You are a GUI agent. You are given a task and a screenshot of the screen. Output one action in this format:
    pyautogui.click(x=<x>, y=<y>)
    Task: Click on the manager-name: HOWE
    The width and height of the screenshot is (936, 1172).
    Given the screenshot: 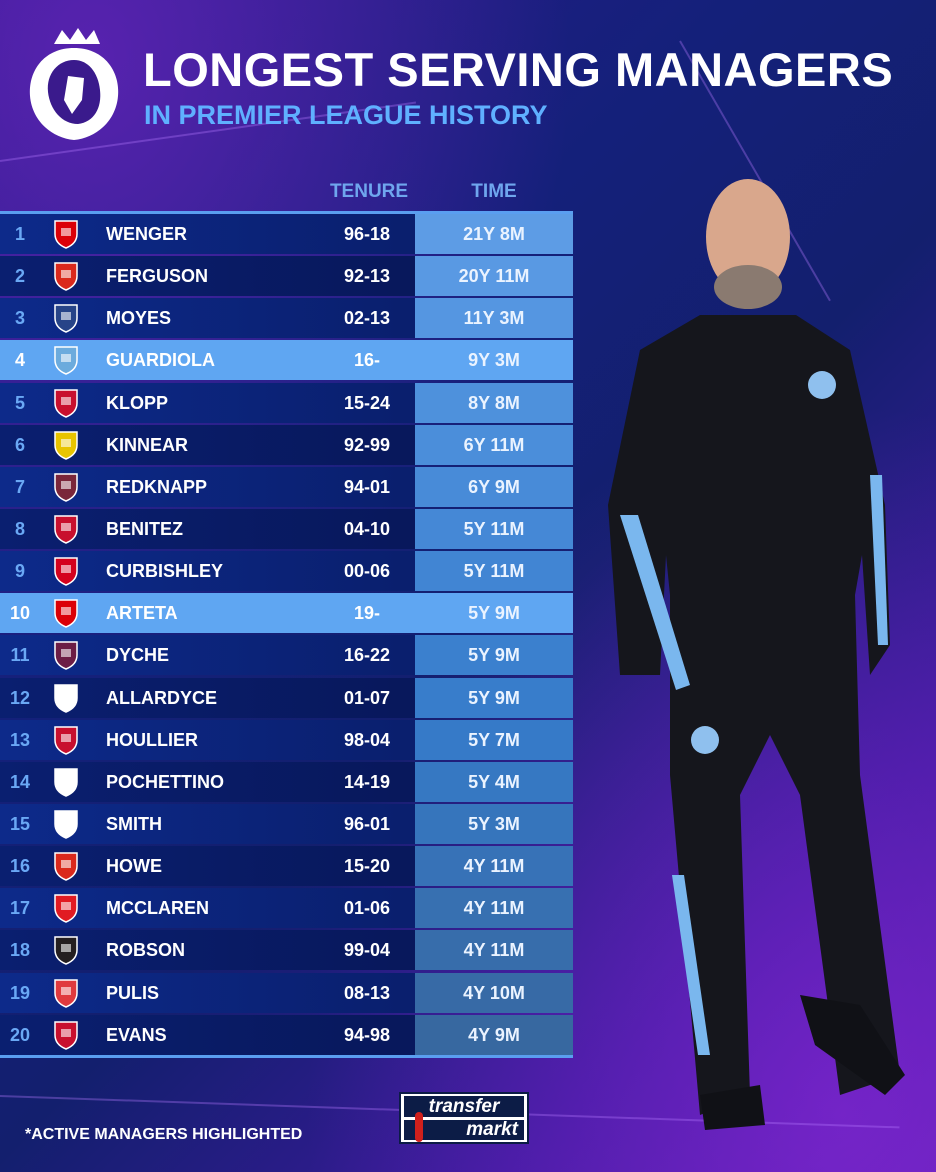 What is the action you would take?
    pyautogui.click(x=134, y=866)
    